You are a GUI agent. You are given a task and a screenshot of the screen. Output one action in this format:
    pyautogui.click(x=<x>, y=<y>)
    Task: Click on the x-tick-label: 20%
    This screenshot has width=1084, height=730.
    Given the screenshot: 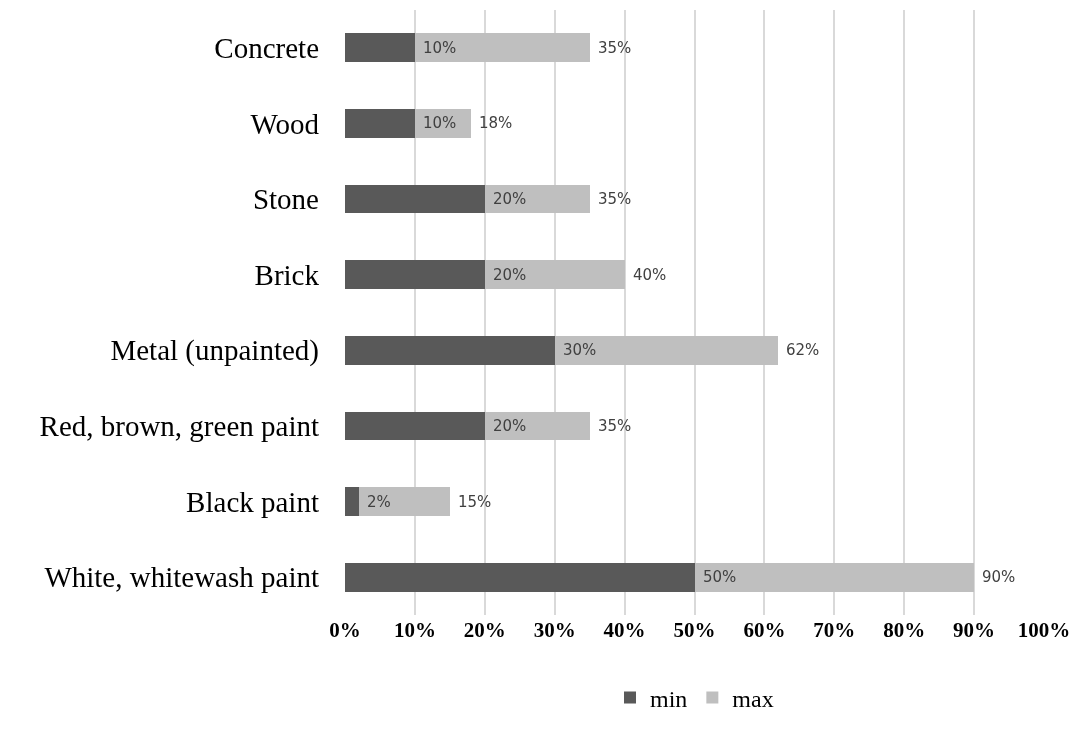 What is the action you would take?
    pyautogui.click(x=484, y=630)
    